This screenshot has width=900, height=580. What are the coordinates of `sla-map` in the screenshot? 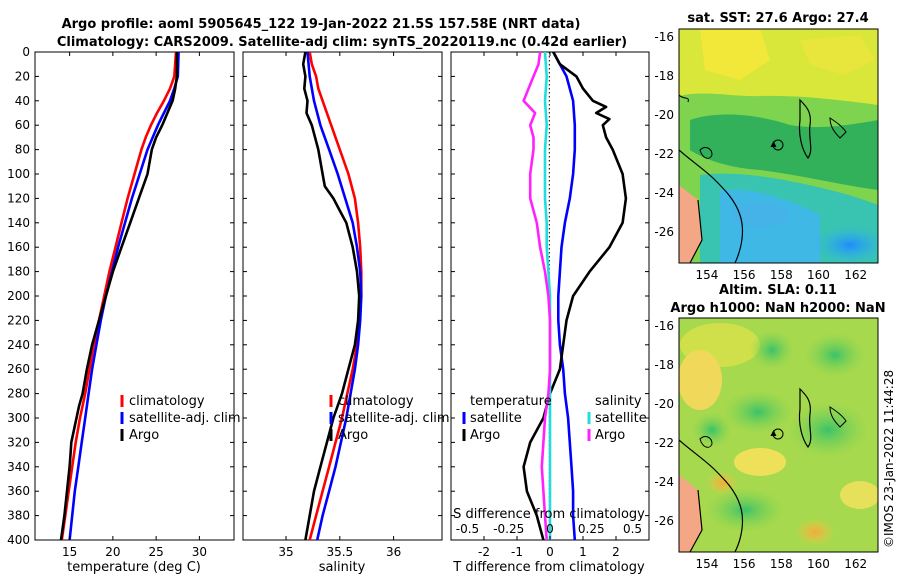 It's located at (778, 435).